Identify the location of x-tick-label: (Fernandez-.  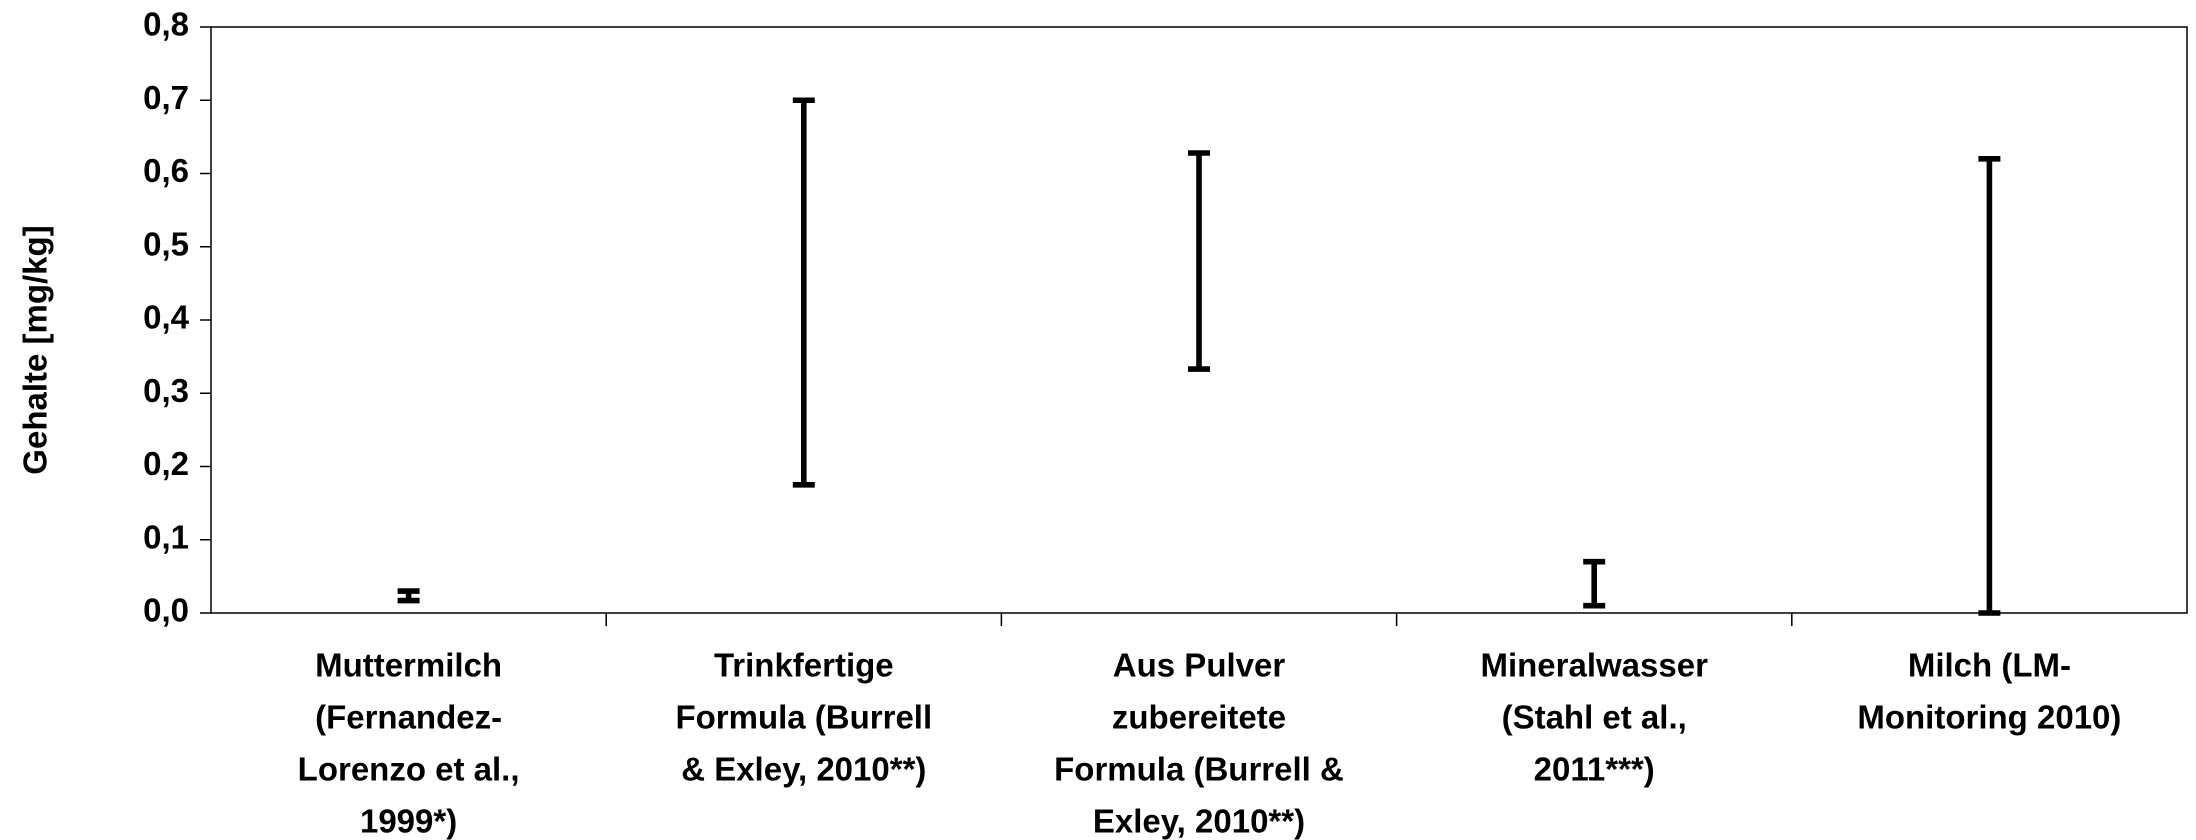
(408, 717).